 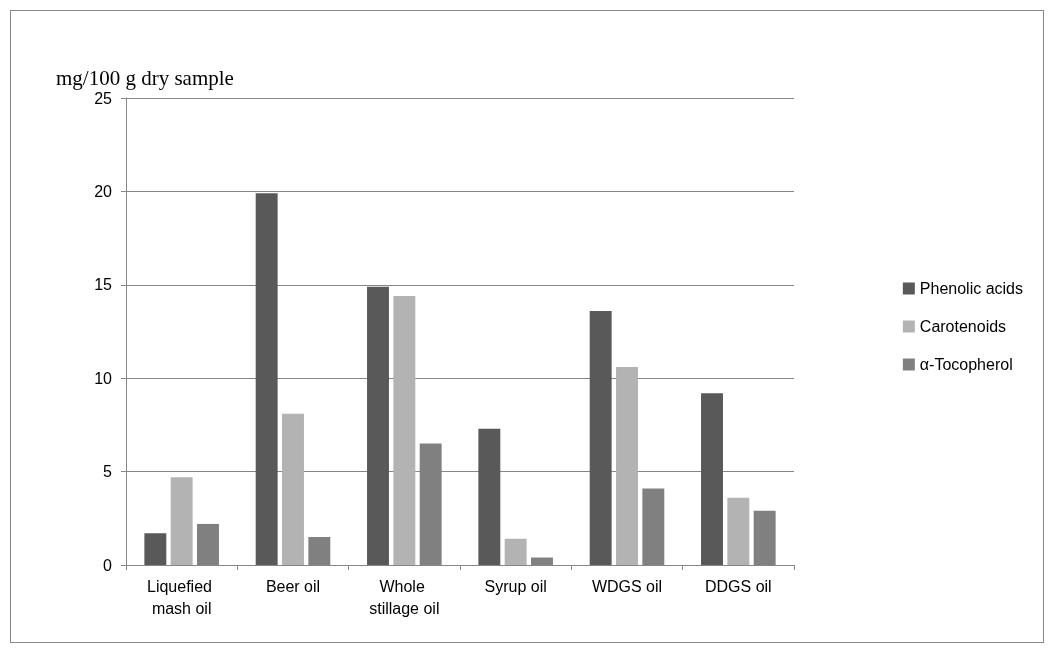 What do you see at coordinates (103, 98) in the screenshot?
I see `y-tick-label: 25` at bounding box center [103, 98].